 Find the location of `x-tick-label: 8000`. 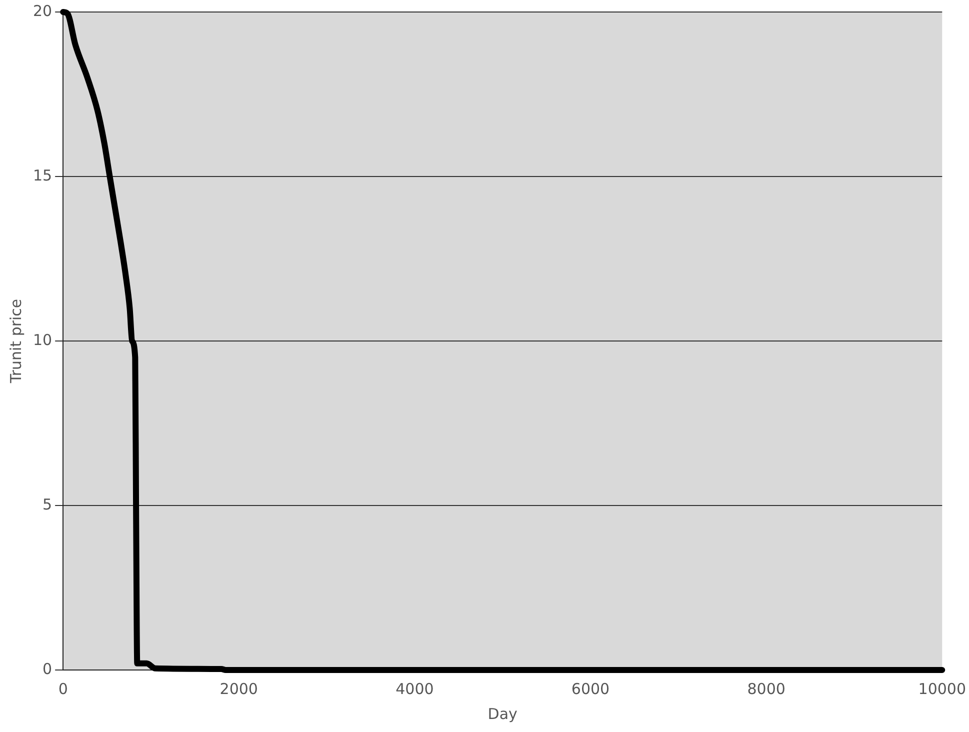

x-tick-label: 8000 is located at coordinates (766, 689).